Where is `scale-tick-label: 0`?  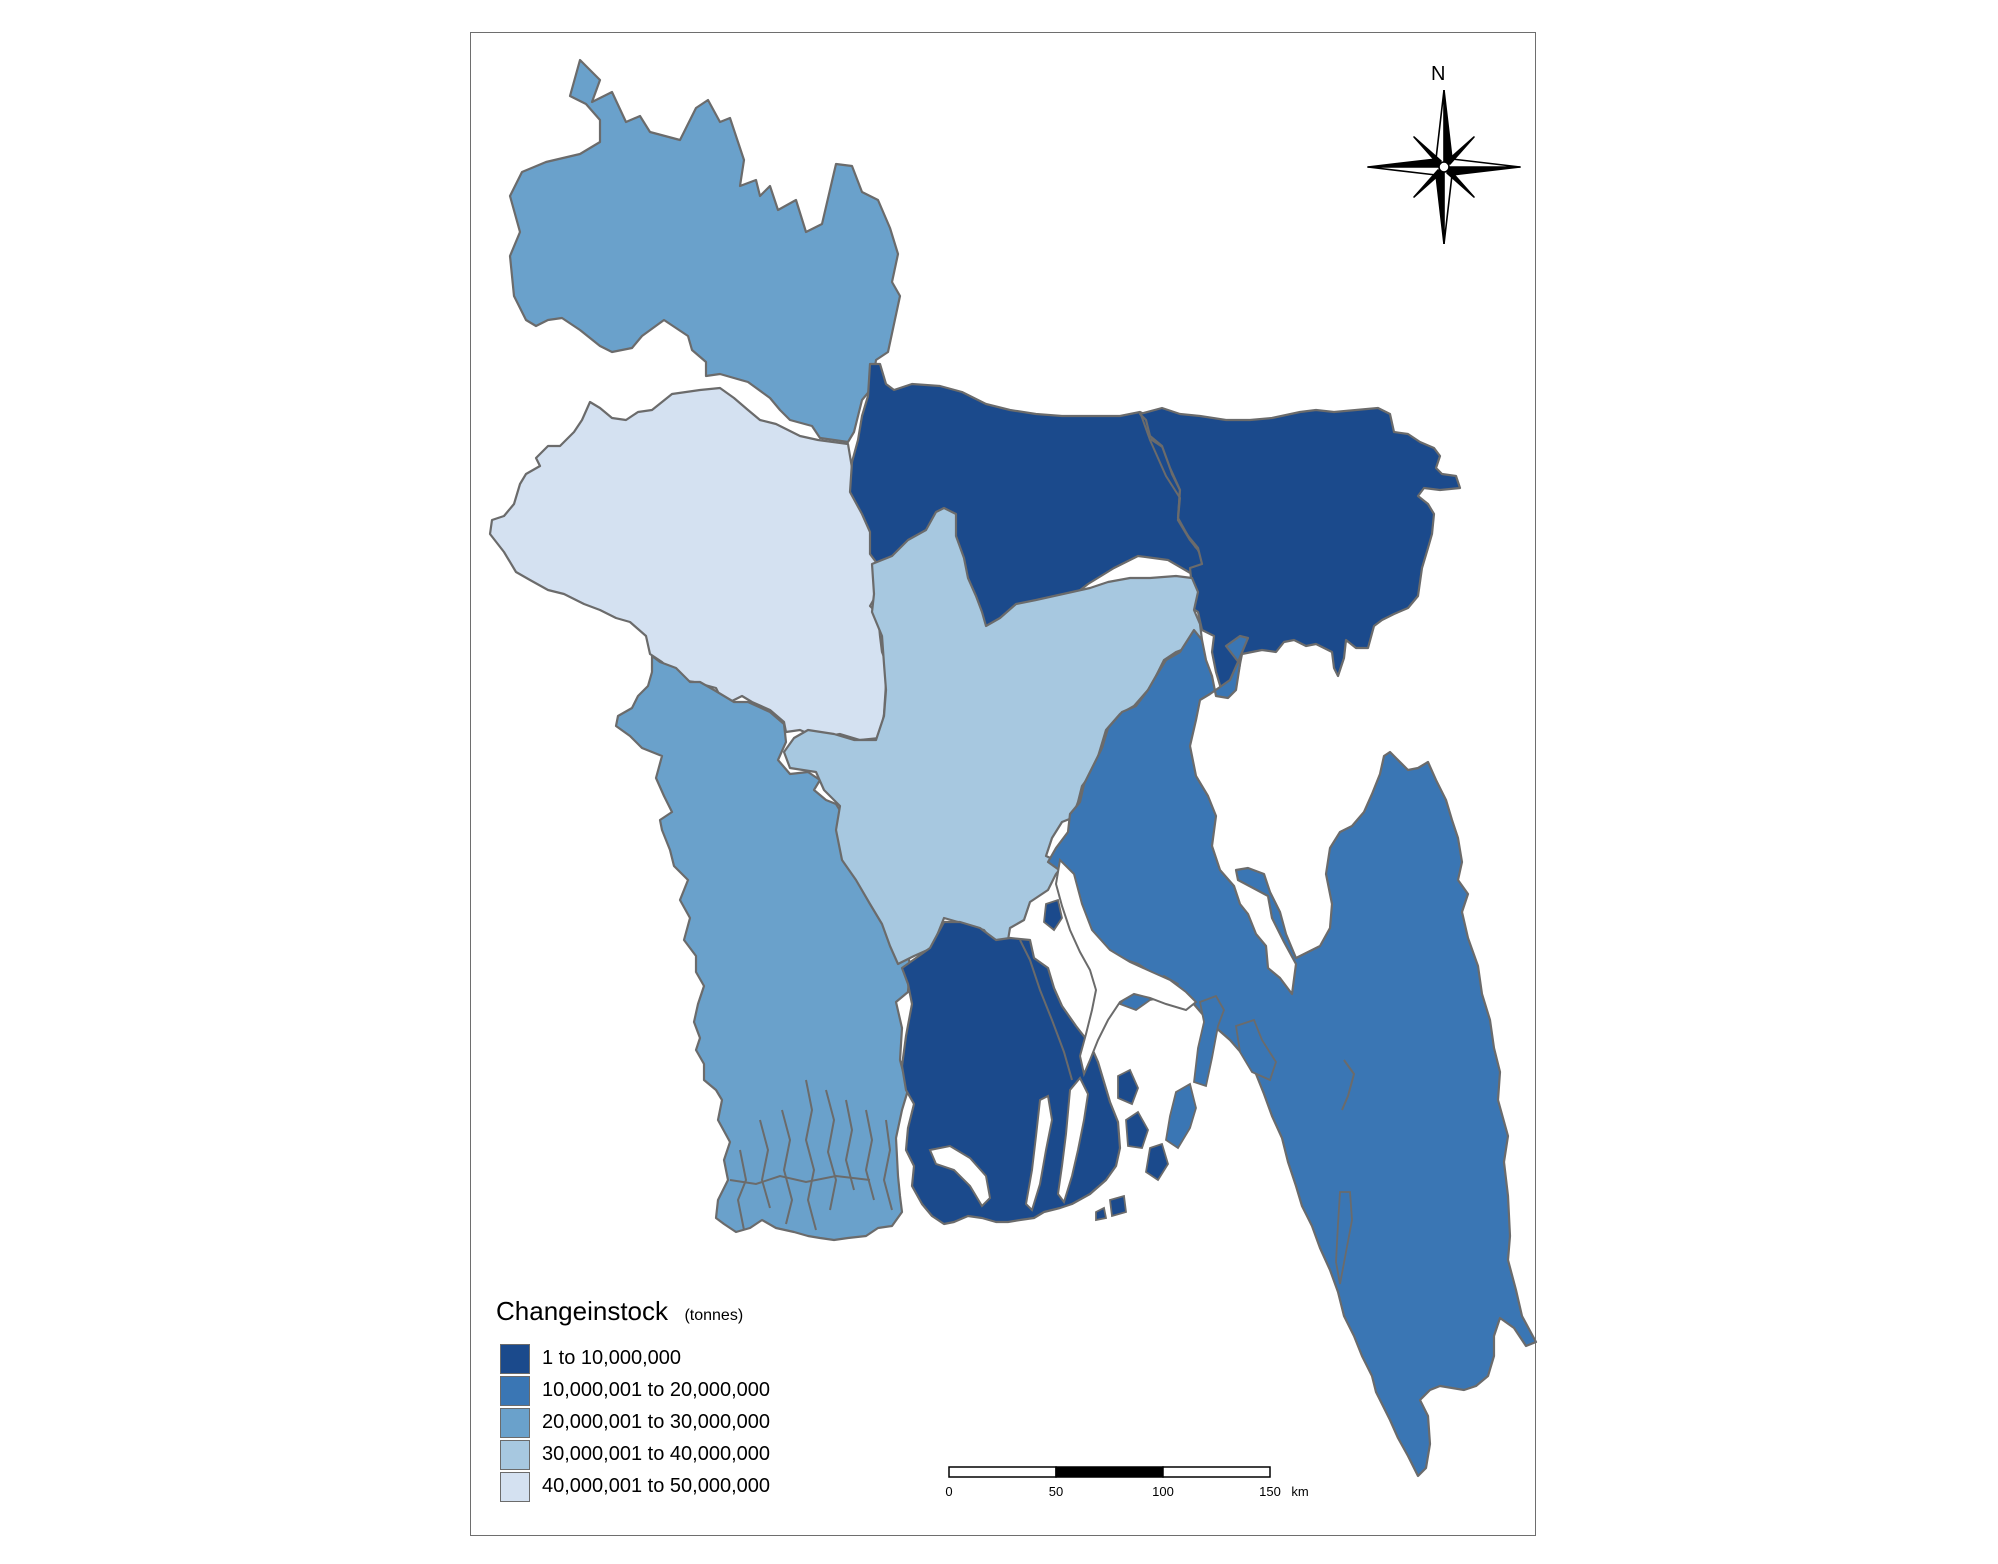
scale-tick-label: 0 is located at coordinates (949, 1491).